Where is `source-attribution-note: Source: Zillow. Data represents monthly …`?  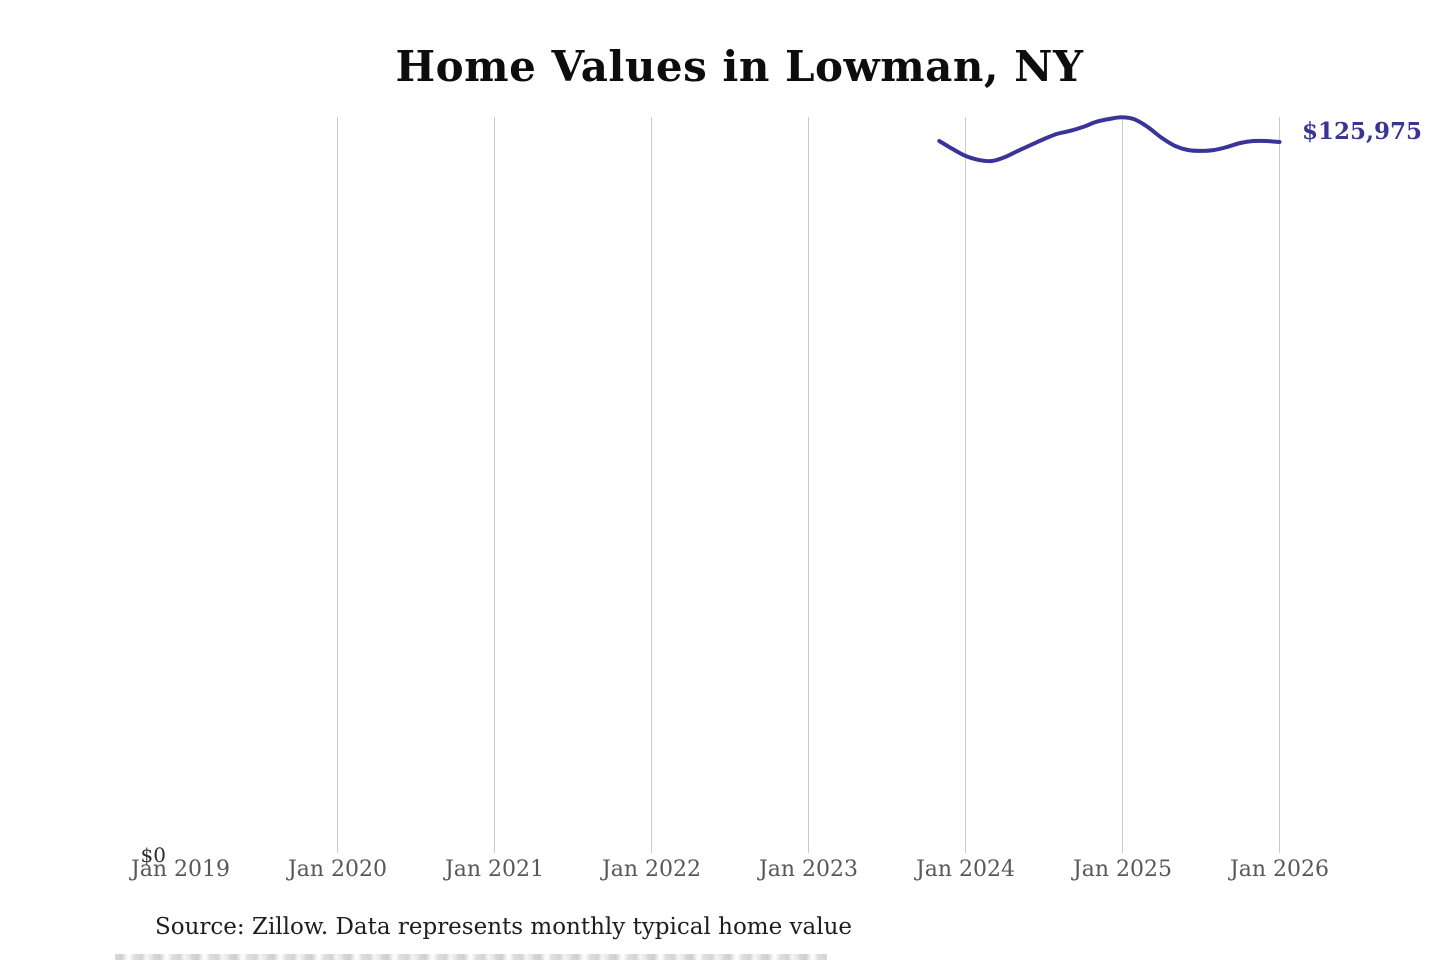 source-attribution-note: Source: Zillow. Data represents monthly … is located at coordinates (504, 927).